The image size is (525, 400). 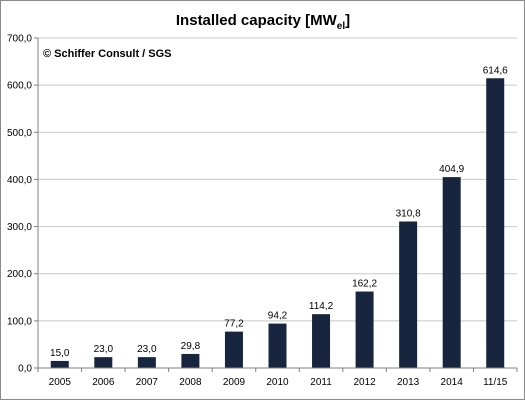 I want to click on bar-2014, so click(x=451, y=272).